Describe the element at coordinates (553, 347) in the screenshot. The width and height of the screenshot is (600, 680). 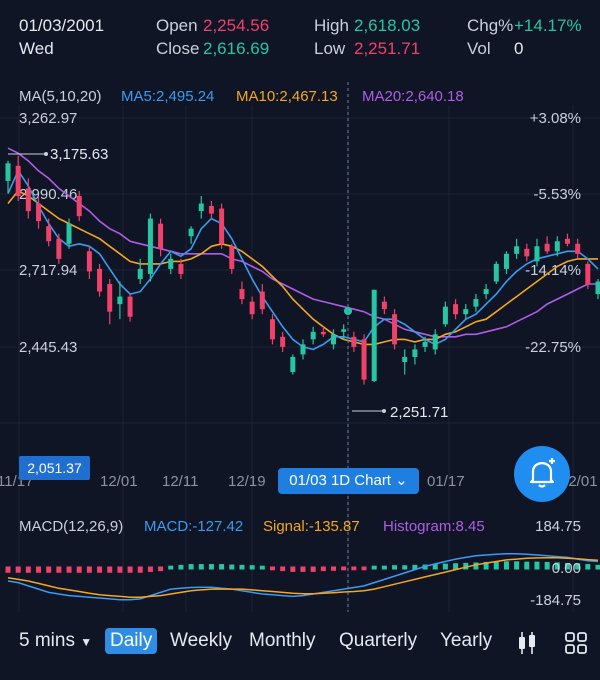
I see `pct-axis-label: -22.75%` at that location.